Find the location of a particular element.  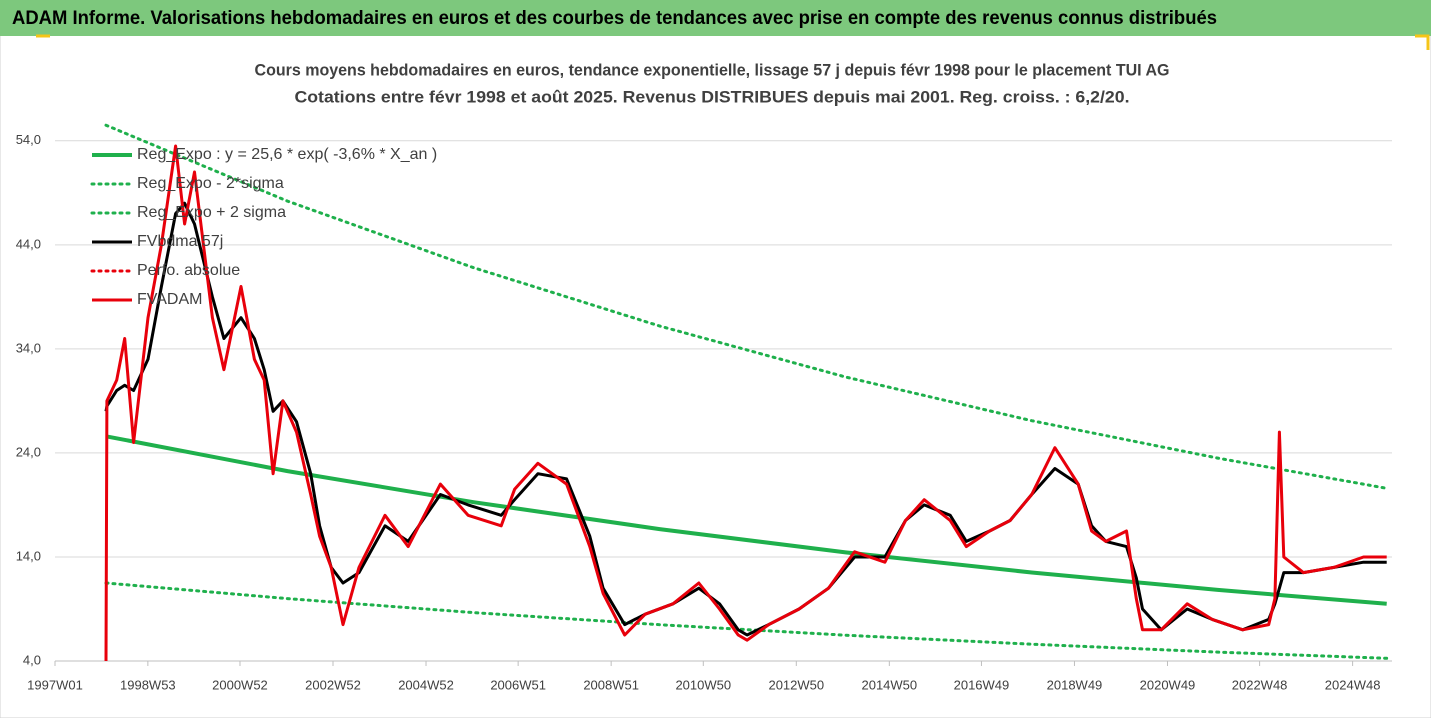

header-bar is located at coordinates (715, 18).